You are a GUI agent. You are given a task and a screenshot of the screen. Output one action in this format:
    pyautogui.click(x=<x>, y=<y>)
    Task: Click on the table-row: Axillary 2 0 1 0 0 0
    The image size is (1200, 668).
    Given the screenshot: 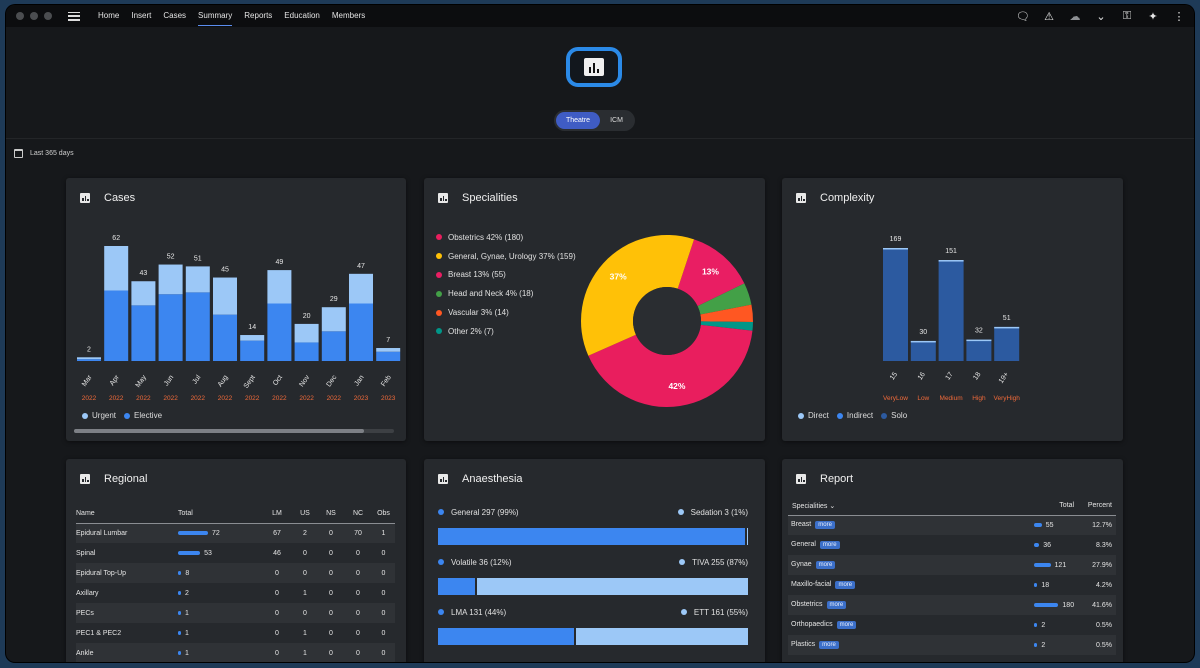 What is the action you would take?
    pyautogui.click(x=231, y=593)
    